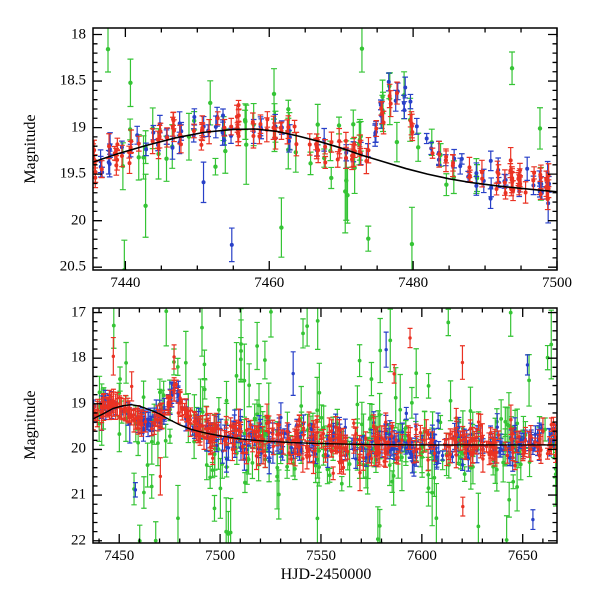  What do you see at coordinates (421, 556) in the screenshot?
I see `x-tick-label: 7600` at bounding box center [421, 556].